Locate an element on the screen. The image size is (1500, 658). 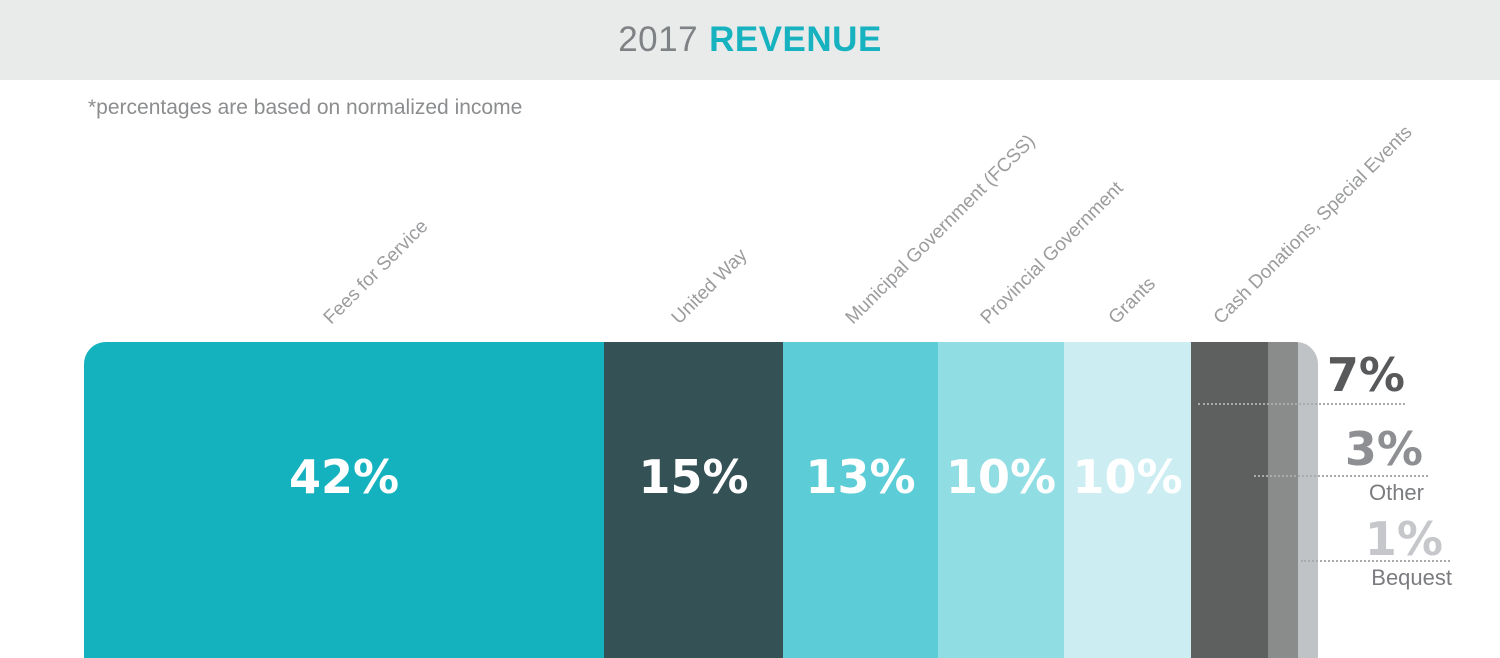
callout-value-cash-donations: 7% is located at coordinates (1365, 375).